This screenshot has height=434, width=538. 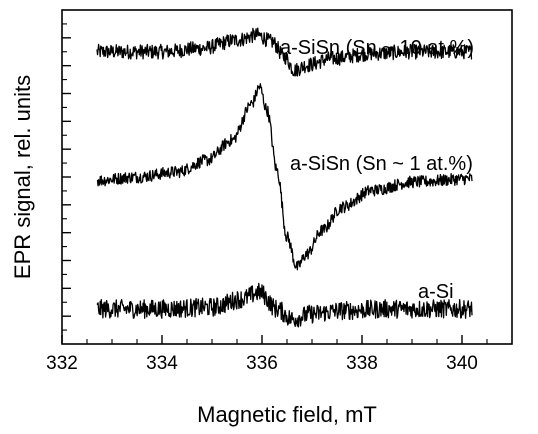 What do you see at coordinates (436, 292) in the screenshot?
I see `series-label-si: a-Si` at bounding box center [436, 292].